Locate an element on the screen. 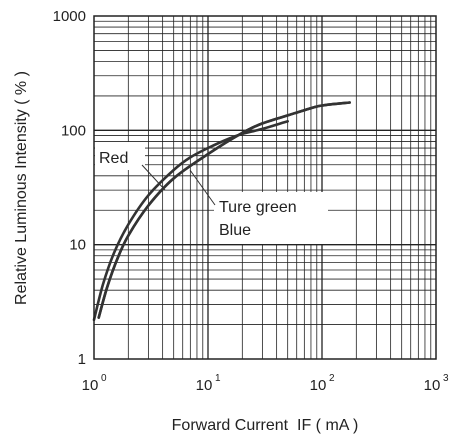  true-green-series-label: Ture green is located at coordinates (258, 207).